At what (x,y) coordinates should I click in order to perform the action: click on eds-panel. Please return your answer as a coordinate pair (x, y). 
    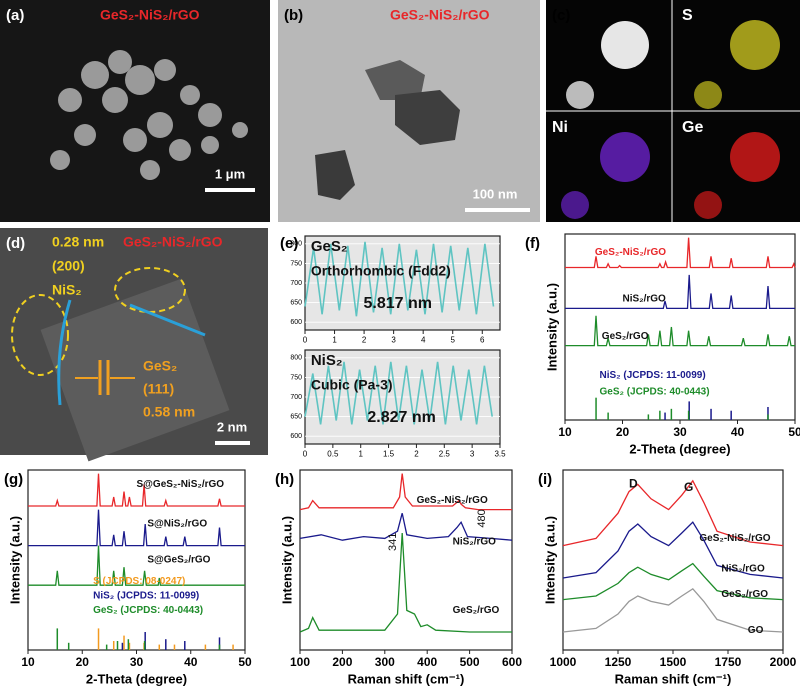
    Looking at the image, I should click on (673, 111).